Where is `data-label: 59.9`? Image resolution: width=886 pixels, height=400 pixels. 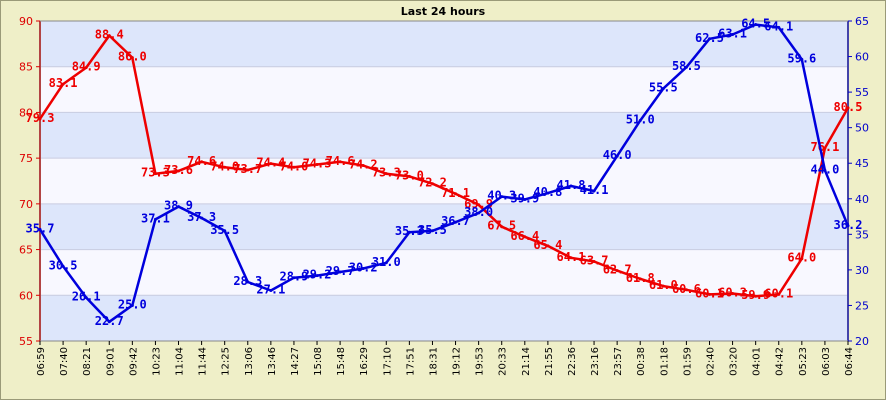 data-label: 59.9 is located at coordinates (755, 295).